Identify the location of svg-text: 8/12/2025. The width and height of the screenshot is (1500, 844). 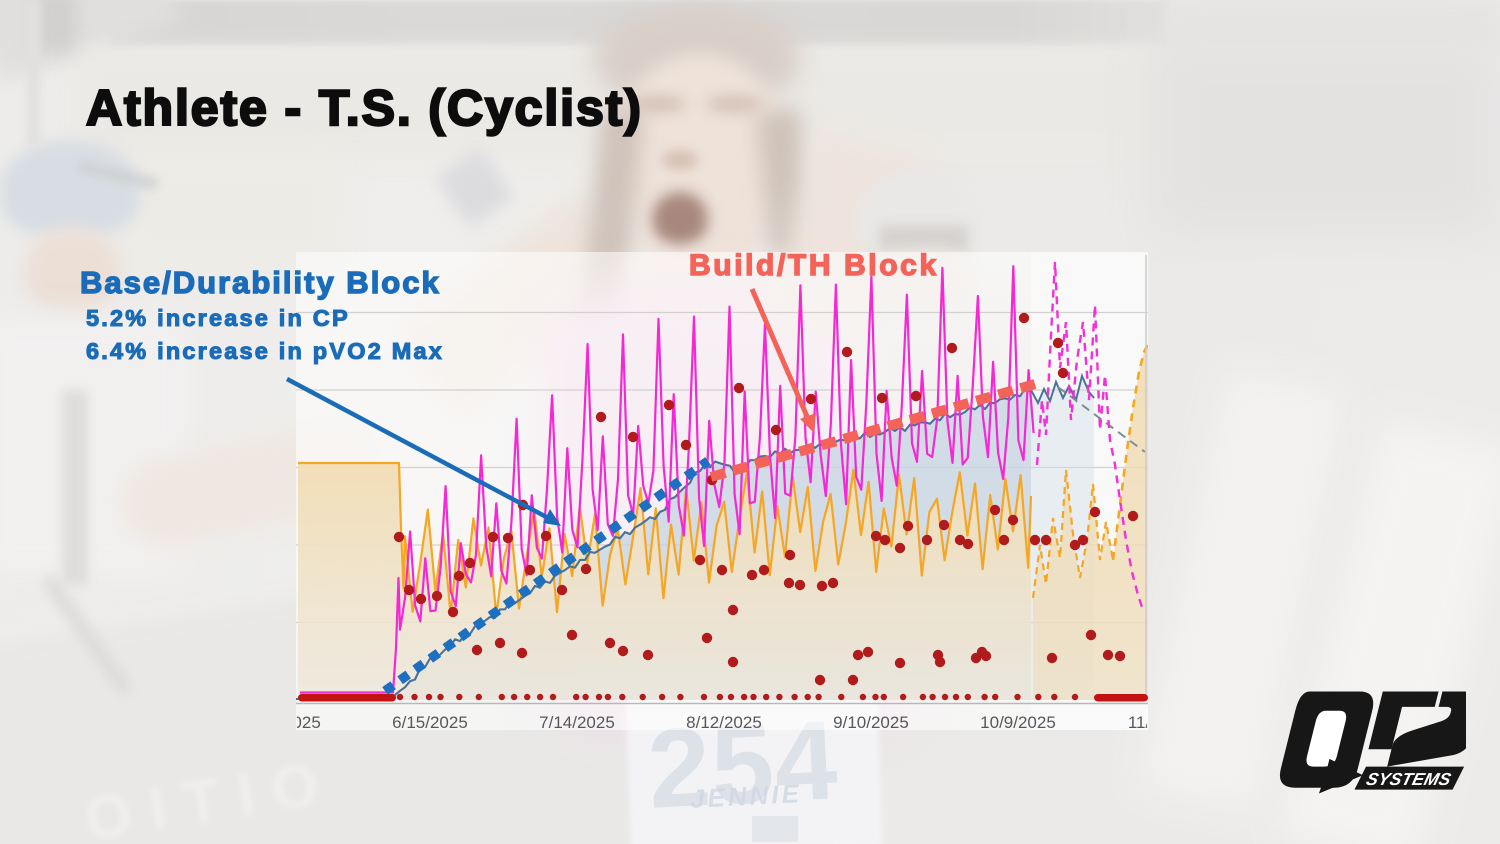
(724, 722).